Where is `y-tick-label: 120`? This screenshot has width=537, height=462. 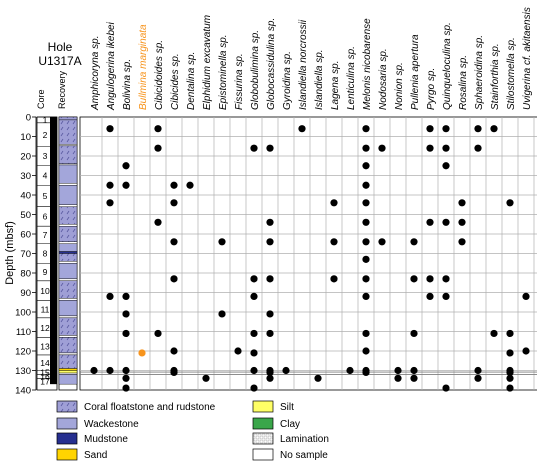
y-tick-label: 120 is located at coordinates (23, 352).